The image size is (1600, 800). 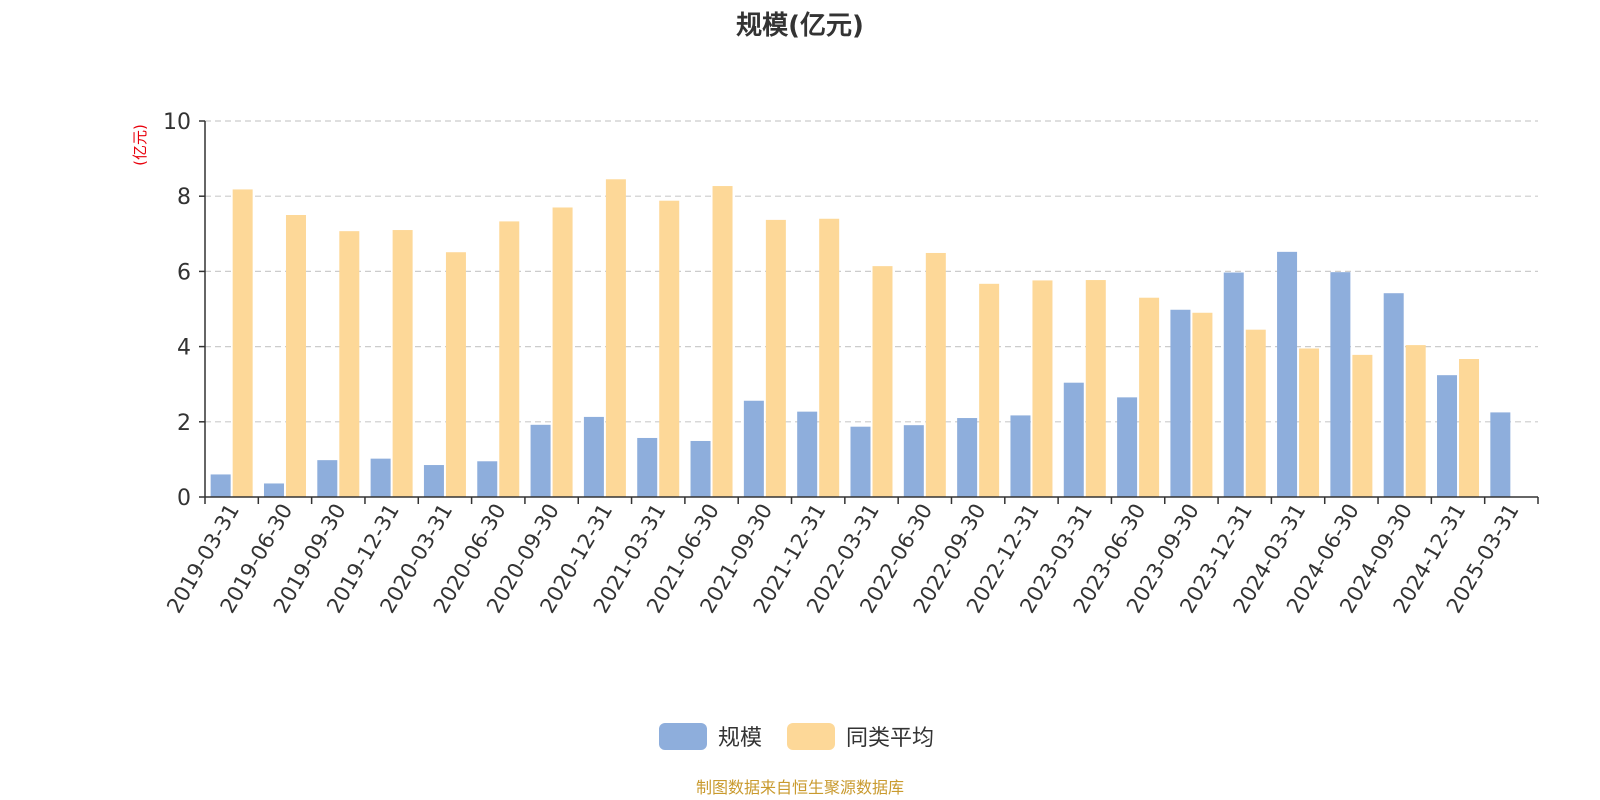 I want to click on y-tick-label: 4, so click(x=184, y=348).